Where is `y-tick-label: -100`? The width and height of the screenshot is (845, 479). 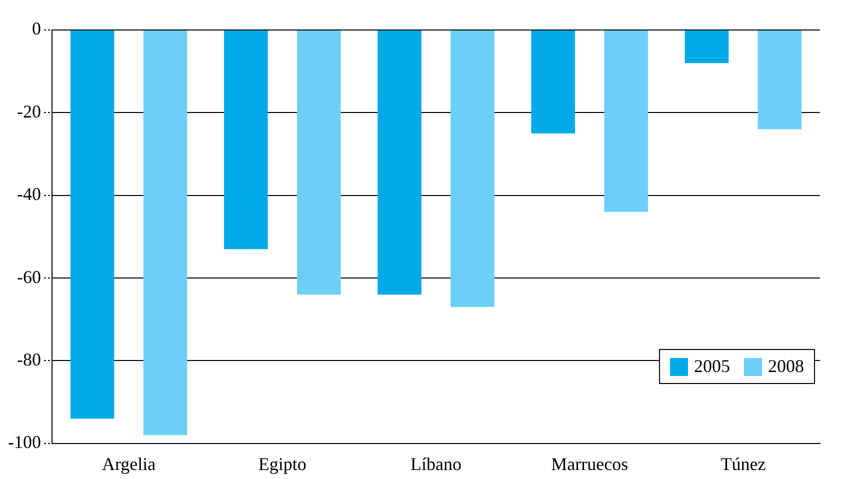 y-tick-label: -100 is located at coordinates (24, 442).